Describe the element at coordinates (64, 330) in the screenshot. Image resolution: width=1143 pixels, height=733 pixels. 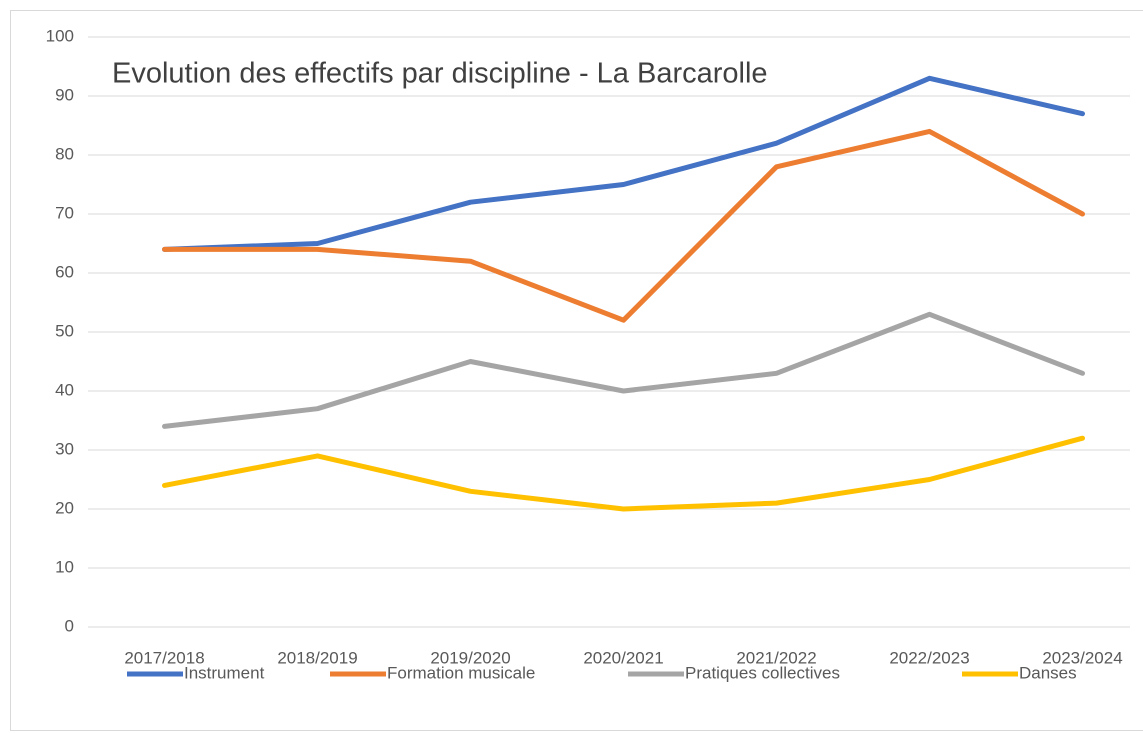
I see `y-tick-label: 50` at that location.